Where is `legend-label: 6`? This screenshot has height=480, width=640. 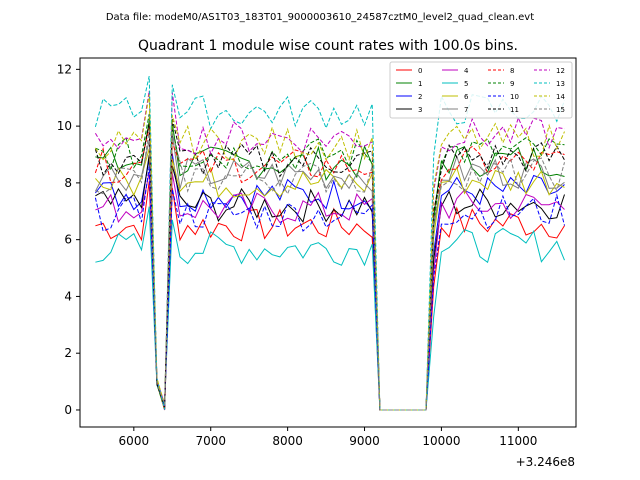
legend-label: 6 is located at coordinates (466, 97).